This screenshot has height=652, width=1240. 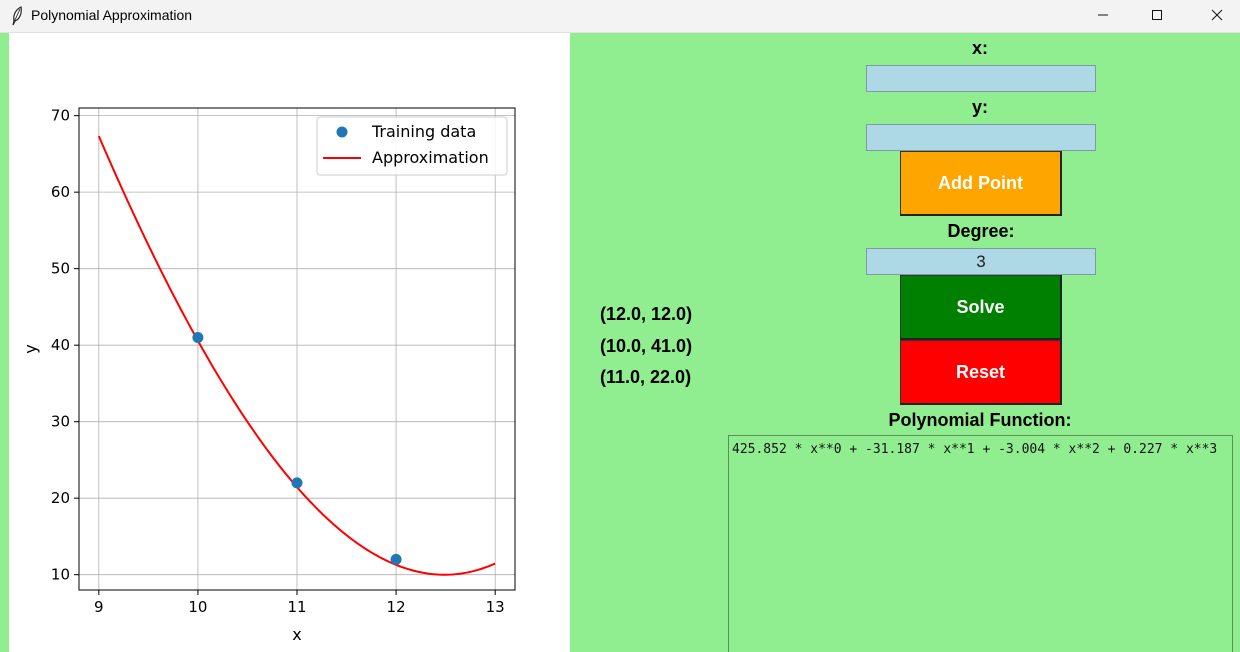 I want to click on x-input, so click(x=981, y=78).